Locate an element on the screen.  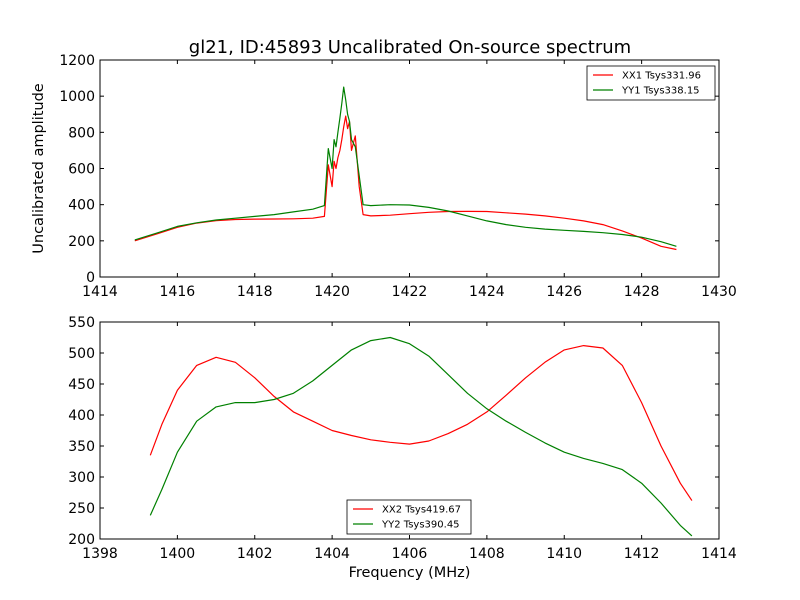
x-tick-label: 1424 is located at coordinates (487, 292).